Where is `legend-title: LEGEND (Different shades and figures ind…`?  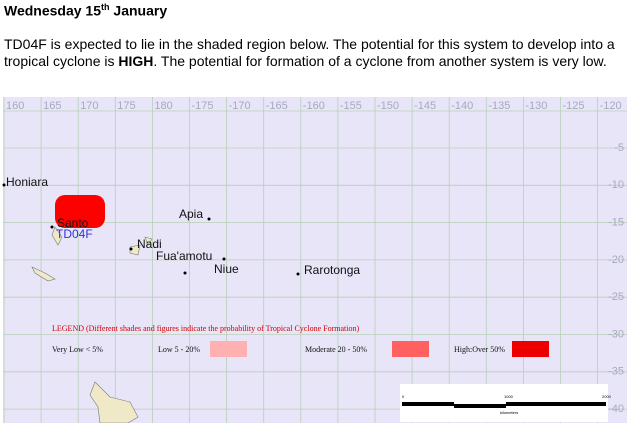 legend-title: LEGEND (Different shades and figures ind… is located at coordinates (205, 328).